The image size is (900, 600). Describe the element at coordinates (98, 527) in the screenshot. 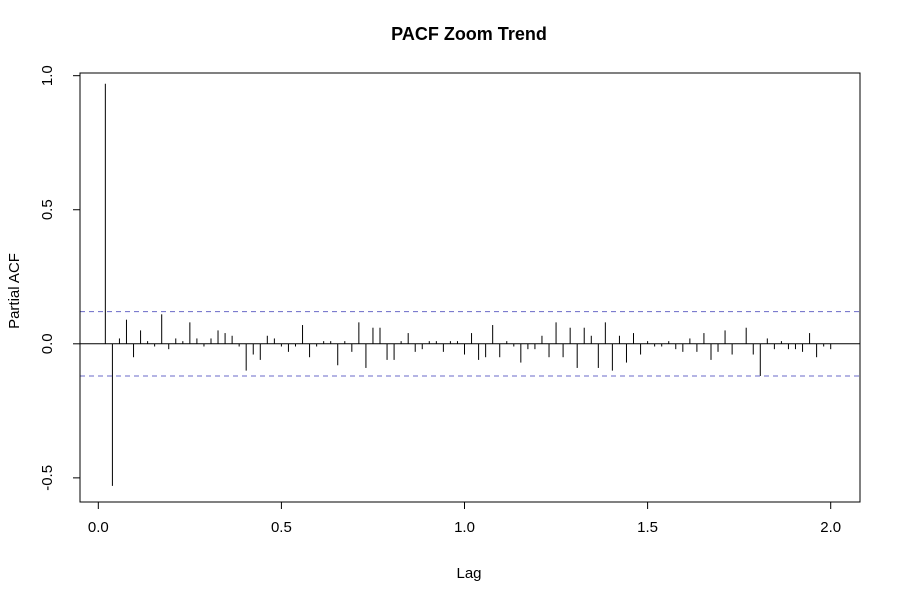

I see `x-tick-label: 0.0` at that location.